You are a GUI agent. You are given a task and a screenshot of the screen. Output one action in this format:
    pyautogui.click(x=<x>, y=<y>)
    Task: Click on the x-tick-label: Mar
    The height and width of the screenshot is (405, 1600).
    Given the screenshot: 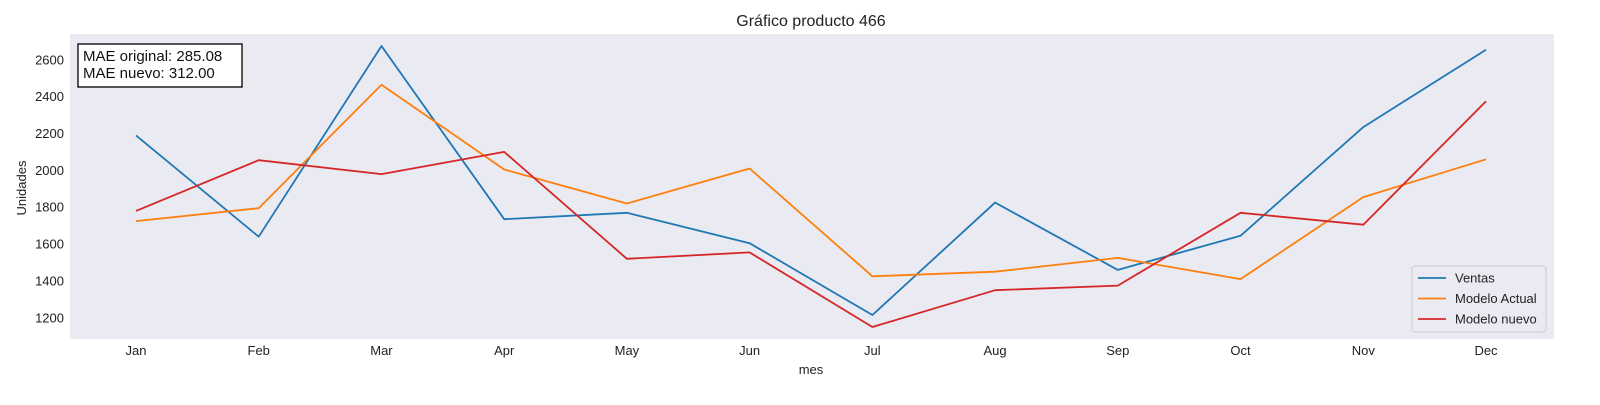 What is the action you would take?
    pyautogui.click(x=381, y=350)
    